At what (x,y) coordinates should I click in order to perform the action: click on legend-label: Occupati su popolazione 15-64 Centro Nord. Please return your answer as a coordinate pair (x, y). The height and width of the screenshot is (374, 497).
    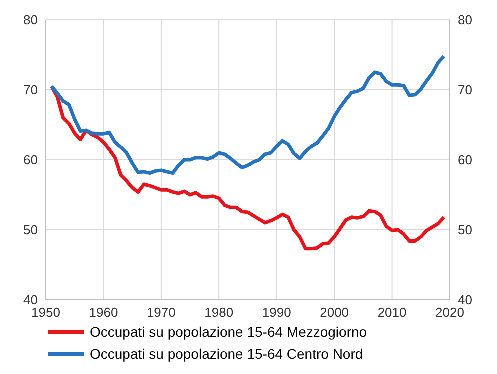
    Looking at the image, I should click on (227, 354).